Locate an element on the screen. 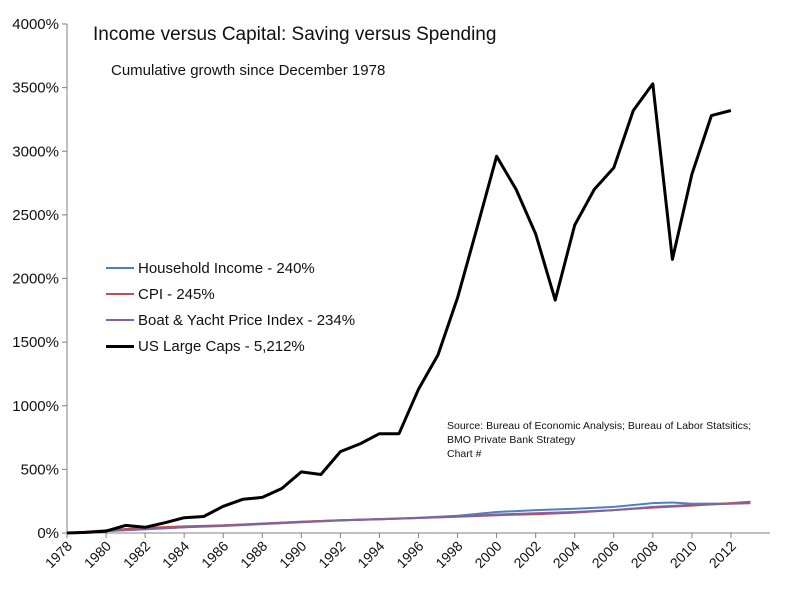  x-tick-label: 1978 is located at coordinates (58, 554).